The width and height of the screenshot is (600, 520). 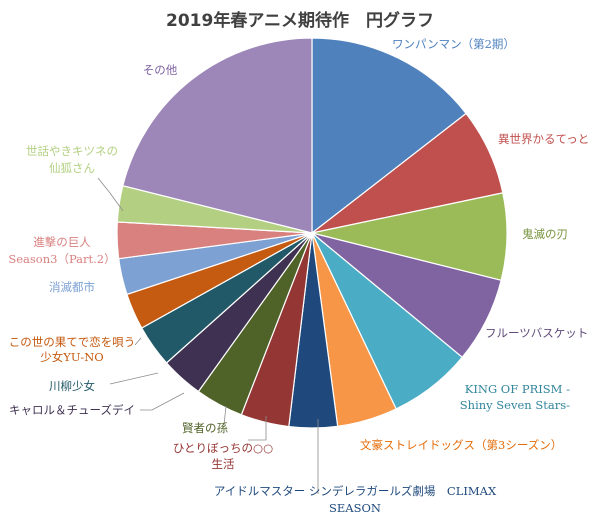 I want to click on slice-label: その他, so click(x=160, y=70).